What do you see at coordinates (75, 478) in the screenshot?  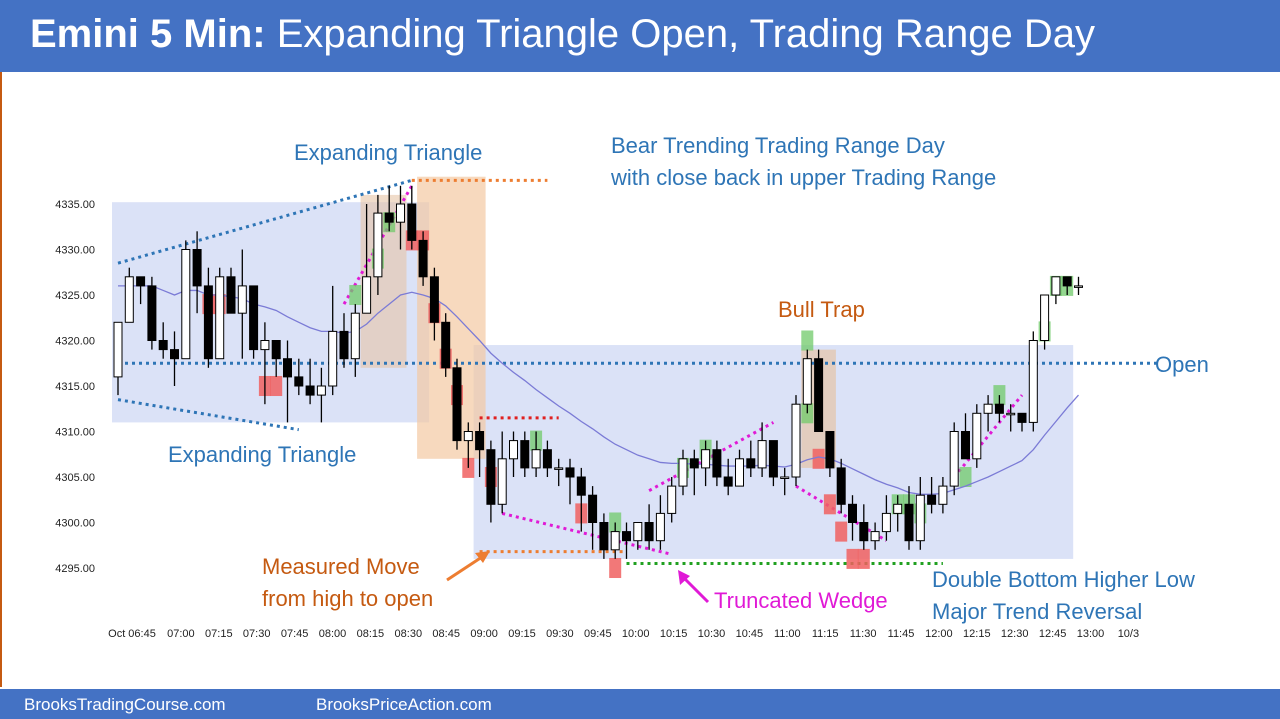 I see `y-tick-label: 4305.00` at bounding box center [75, 478].